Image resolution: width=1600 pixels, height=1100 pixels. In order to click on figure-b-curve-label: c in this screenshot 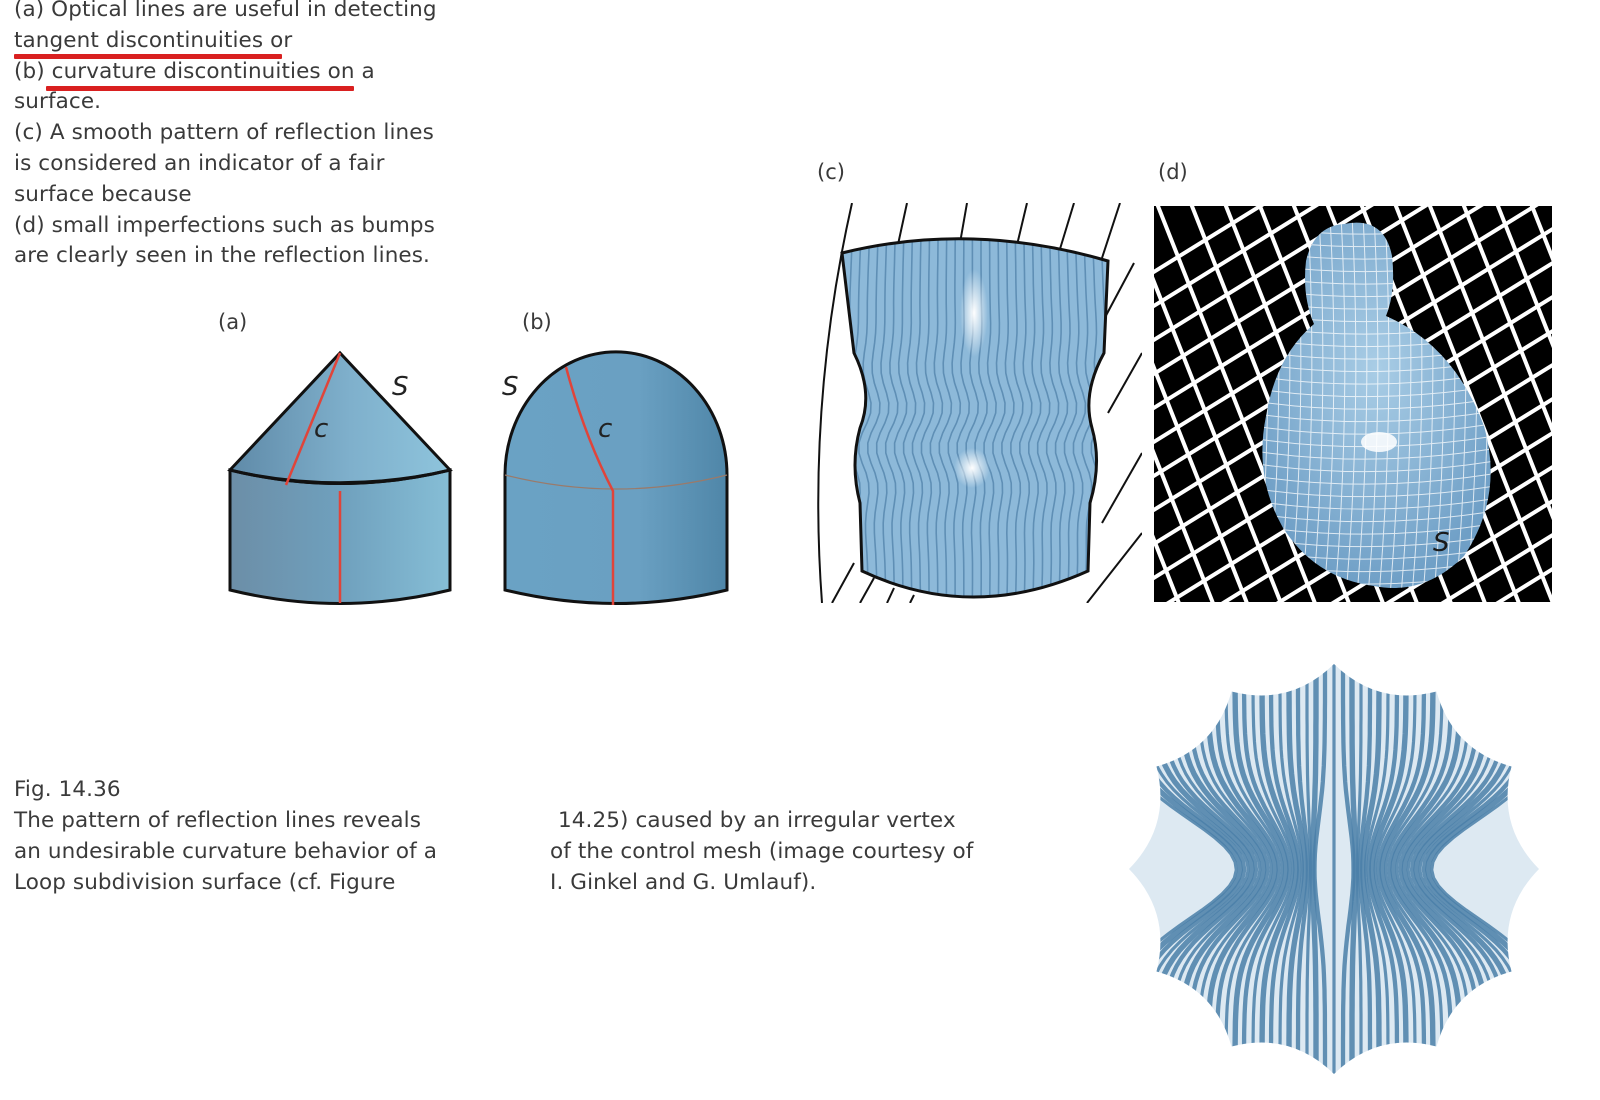, I will do `click(605, 429)`.